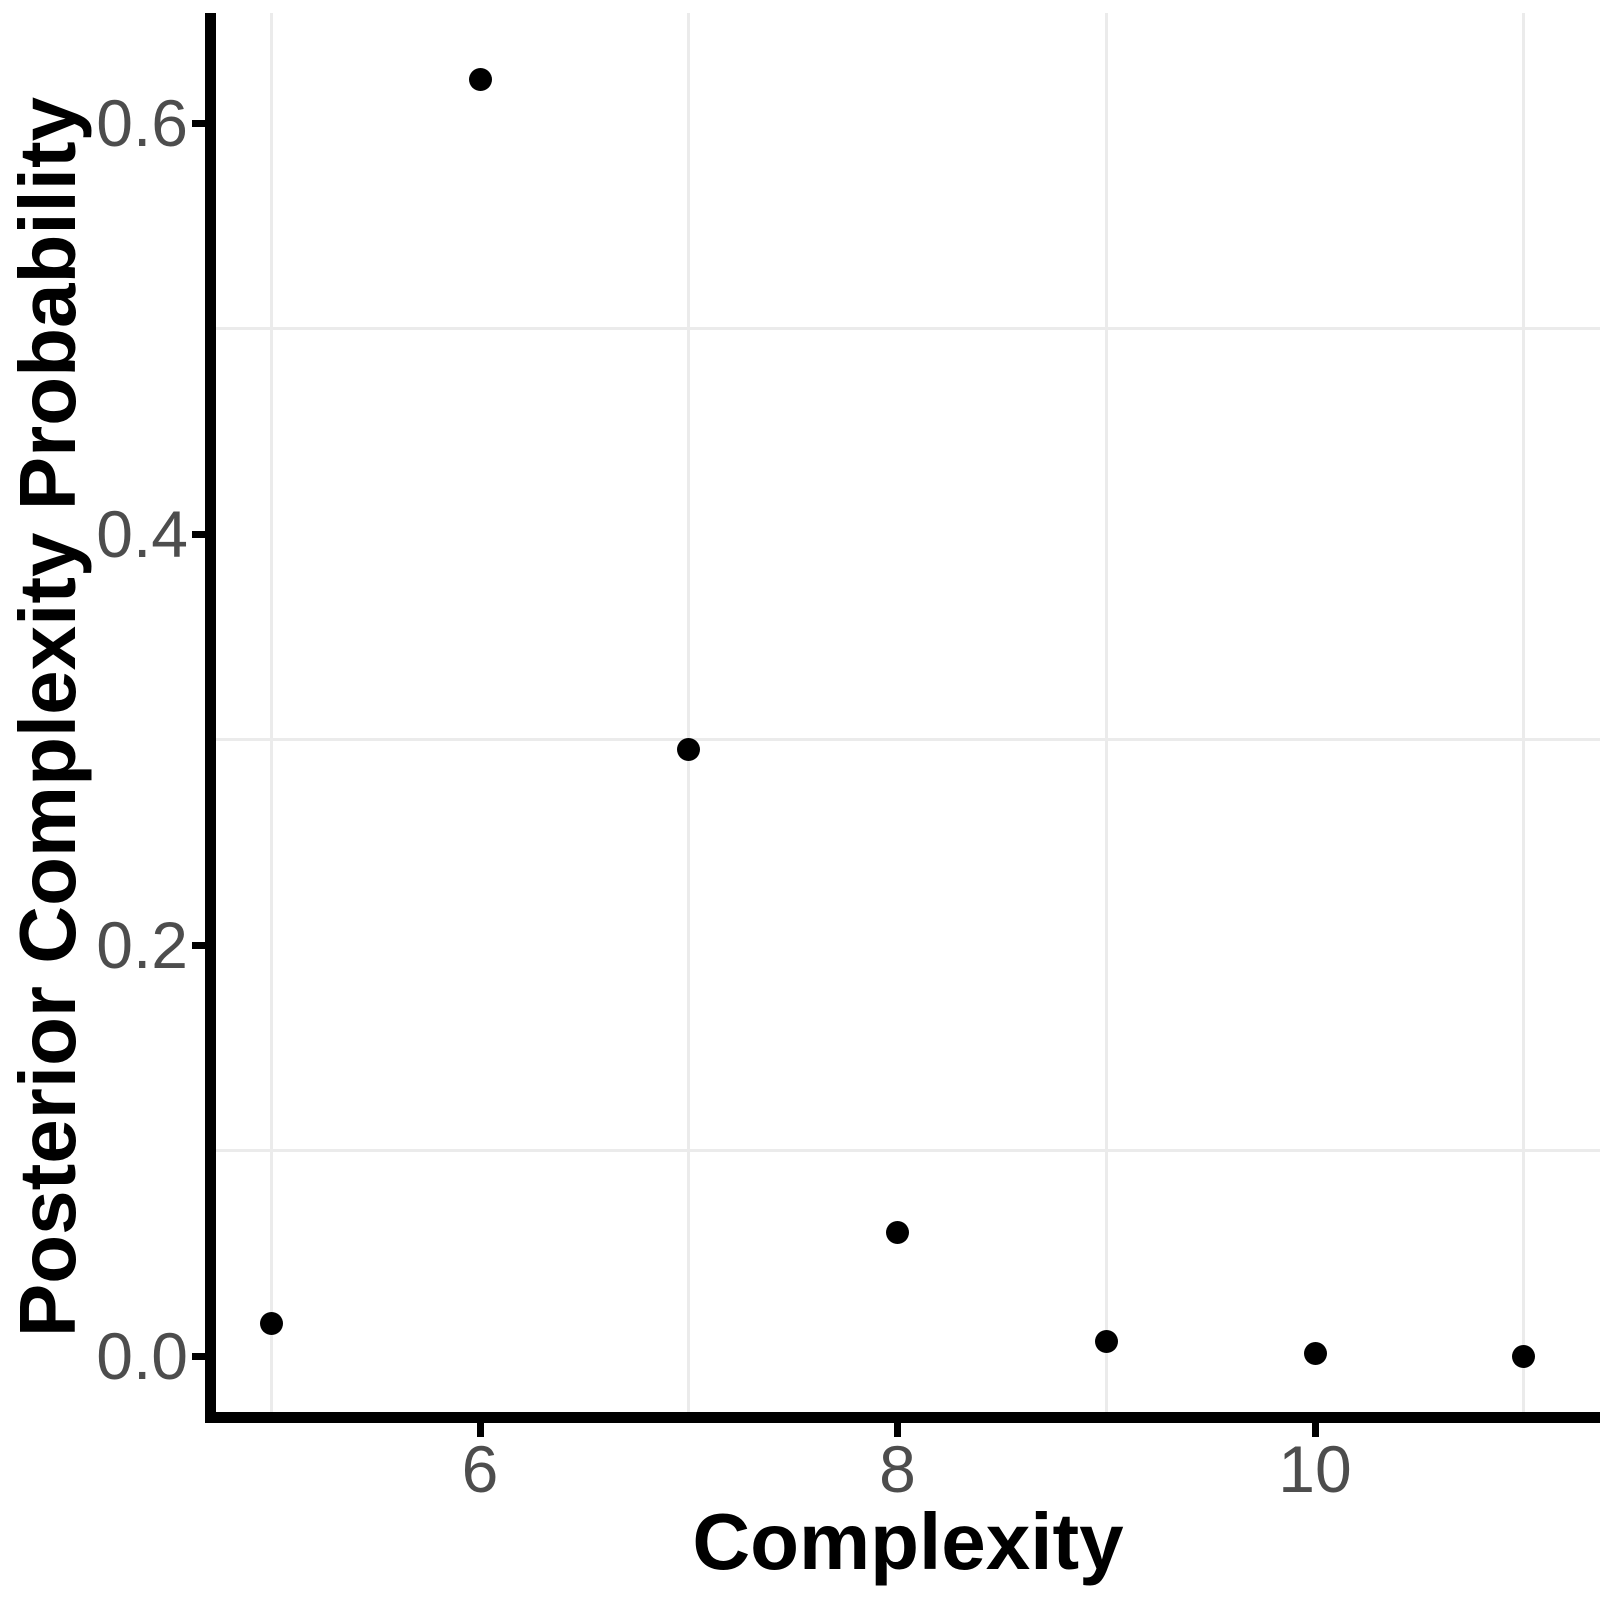 Image resolution: width=1600 pixels, height=1600 pixels. Describe the element at coordinates (142, 123) in the screenshot. I see `y-axis-tick-label: 0.6` at that location.